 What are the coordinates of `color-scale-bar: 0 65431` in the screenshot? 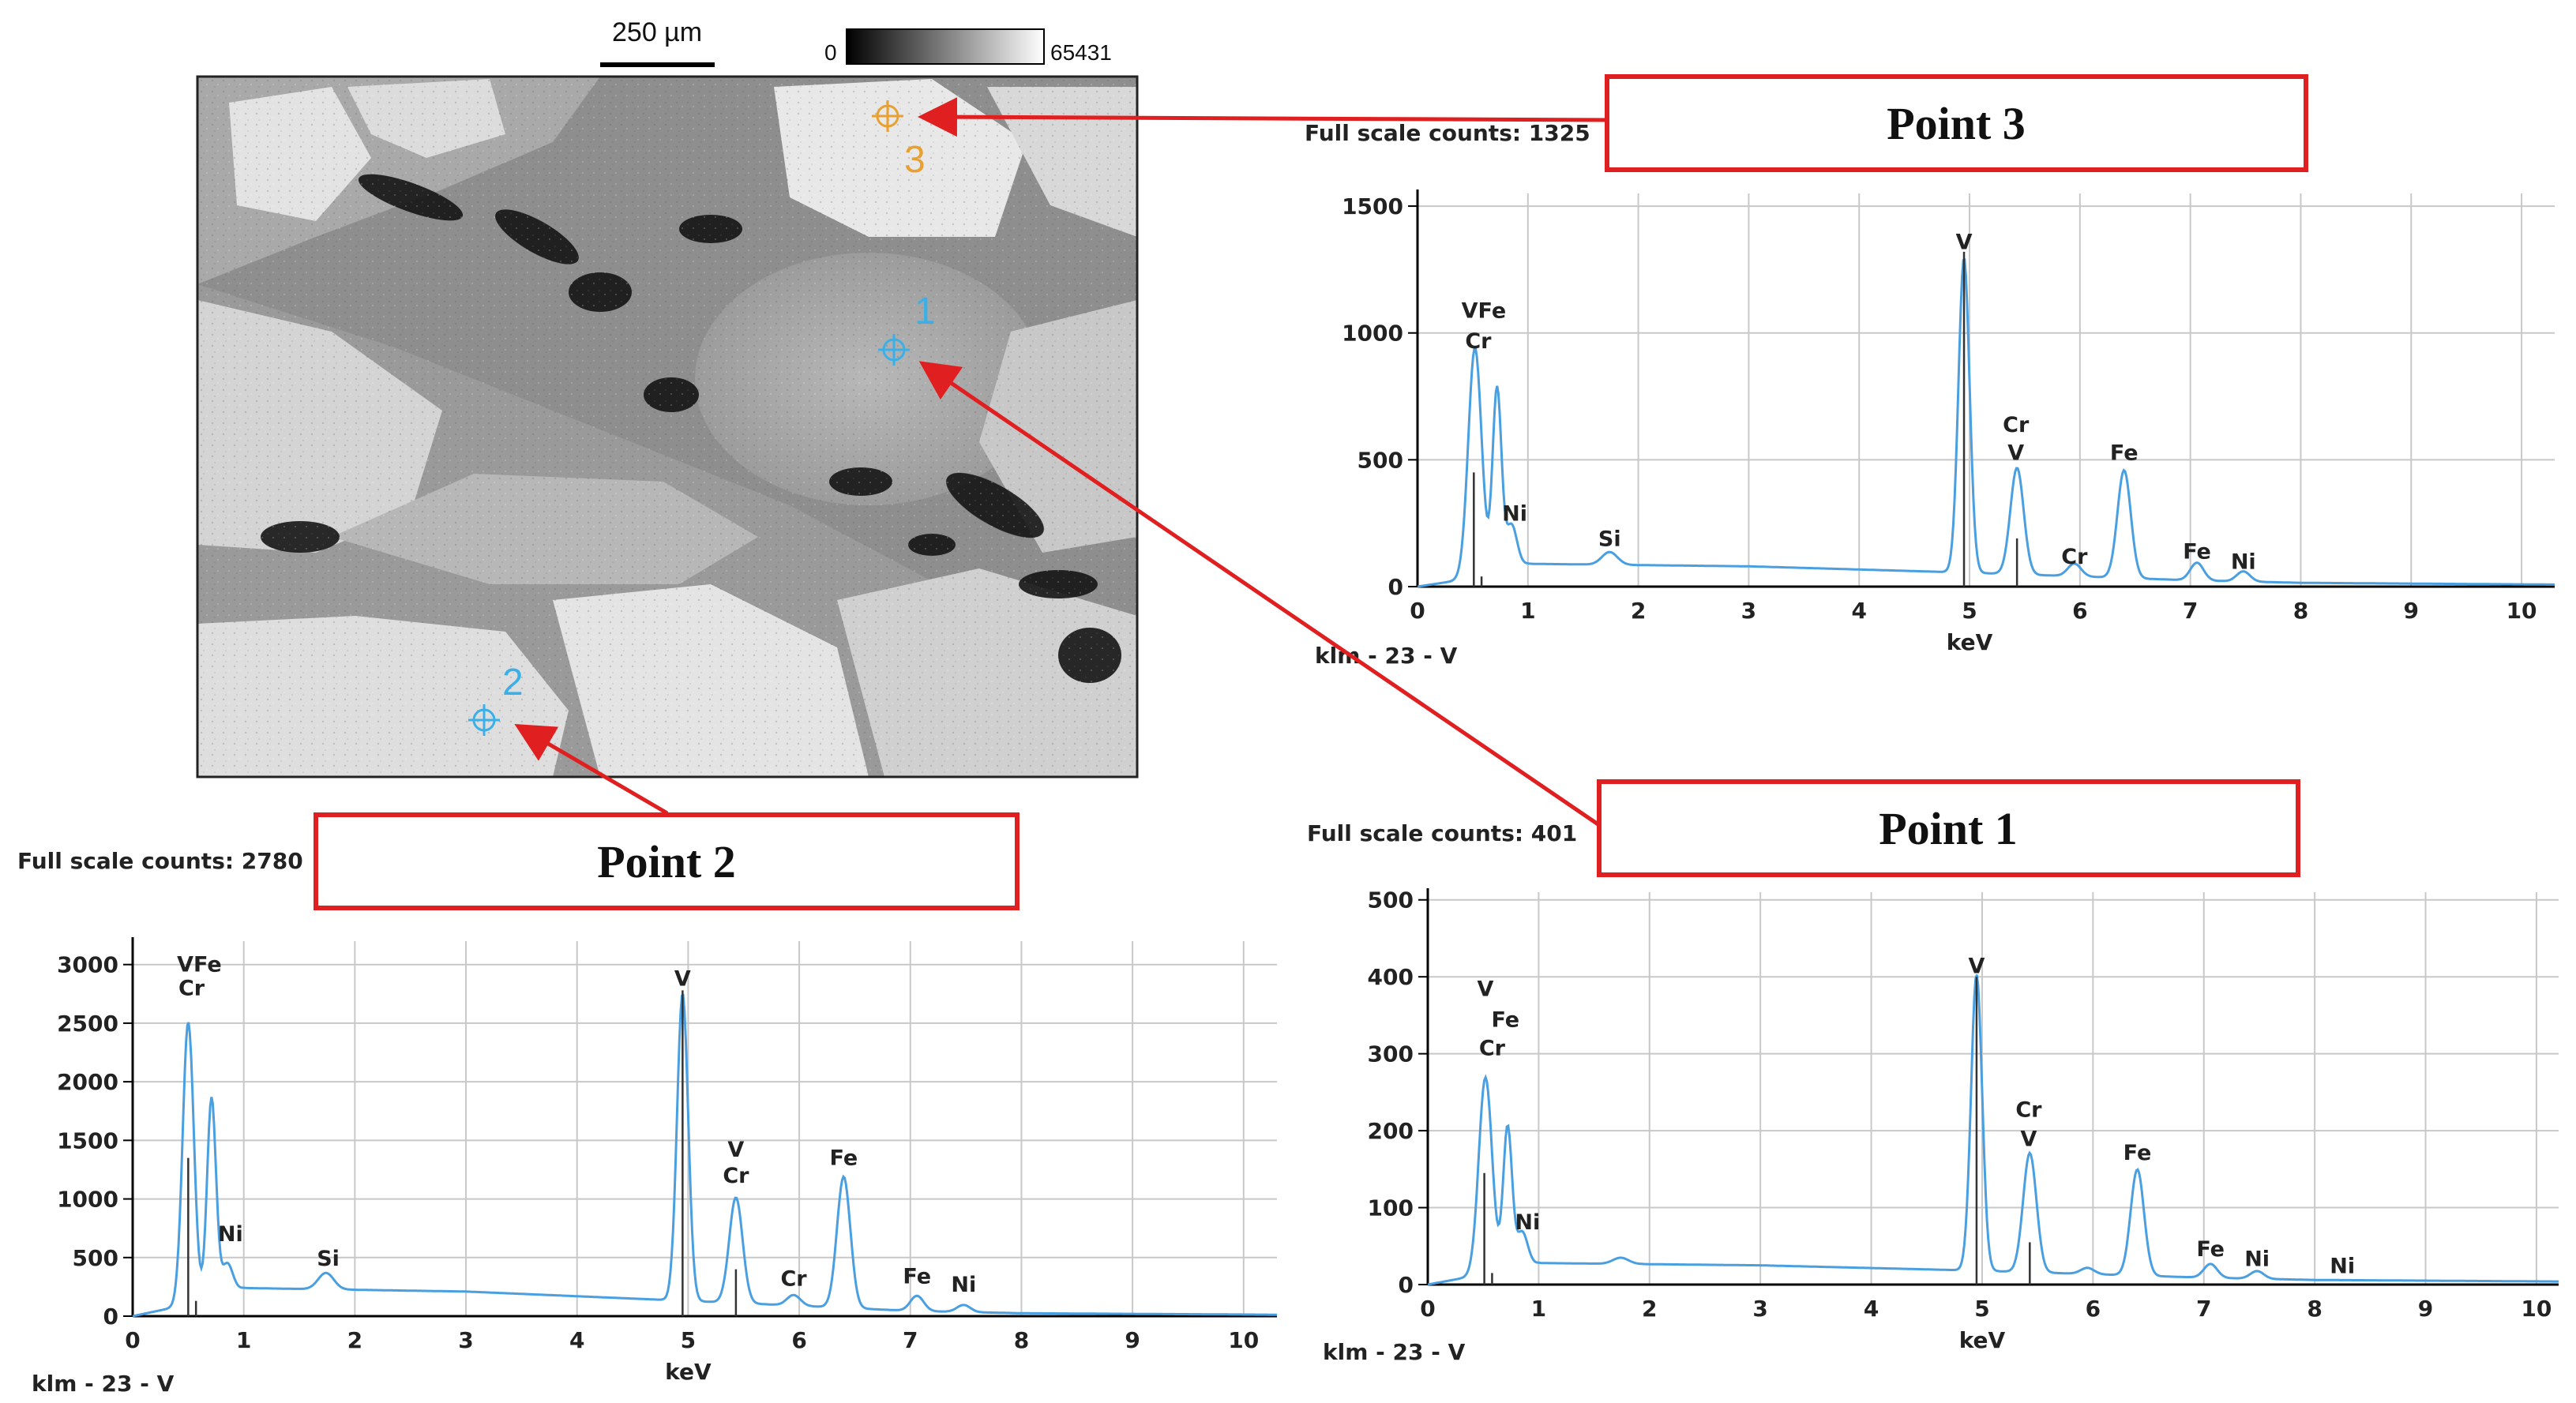 It's located at (968, 46).